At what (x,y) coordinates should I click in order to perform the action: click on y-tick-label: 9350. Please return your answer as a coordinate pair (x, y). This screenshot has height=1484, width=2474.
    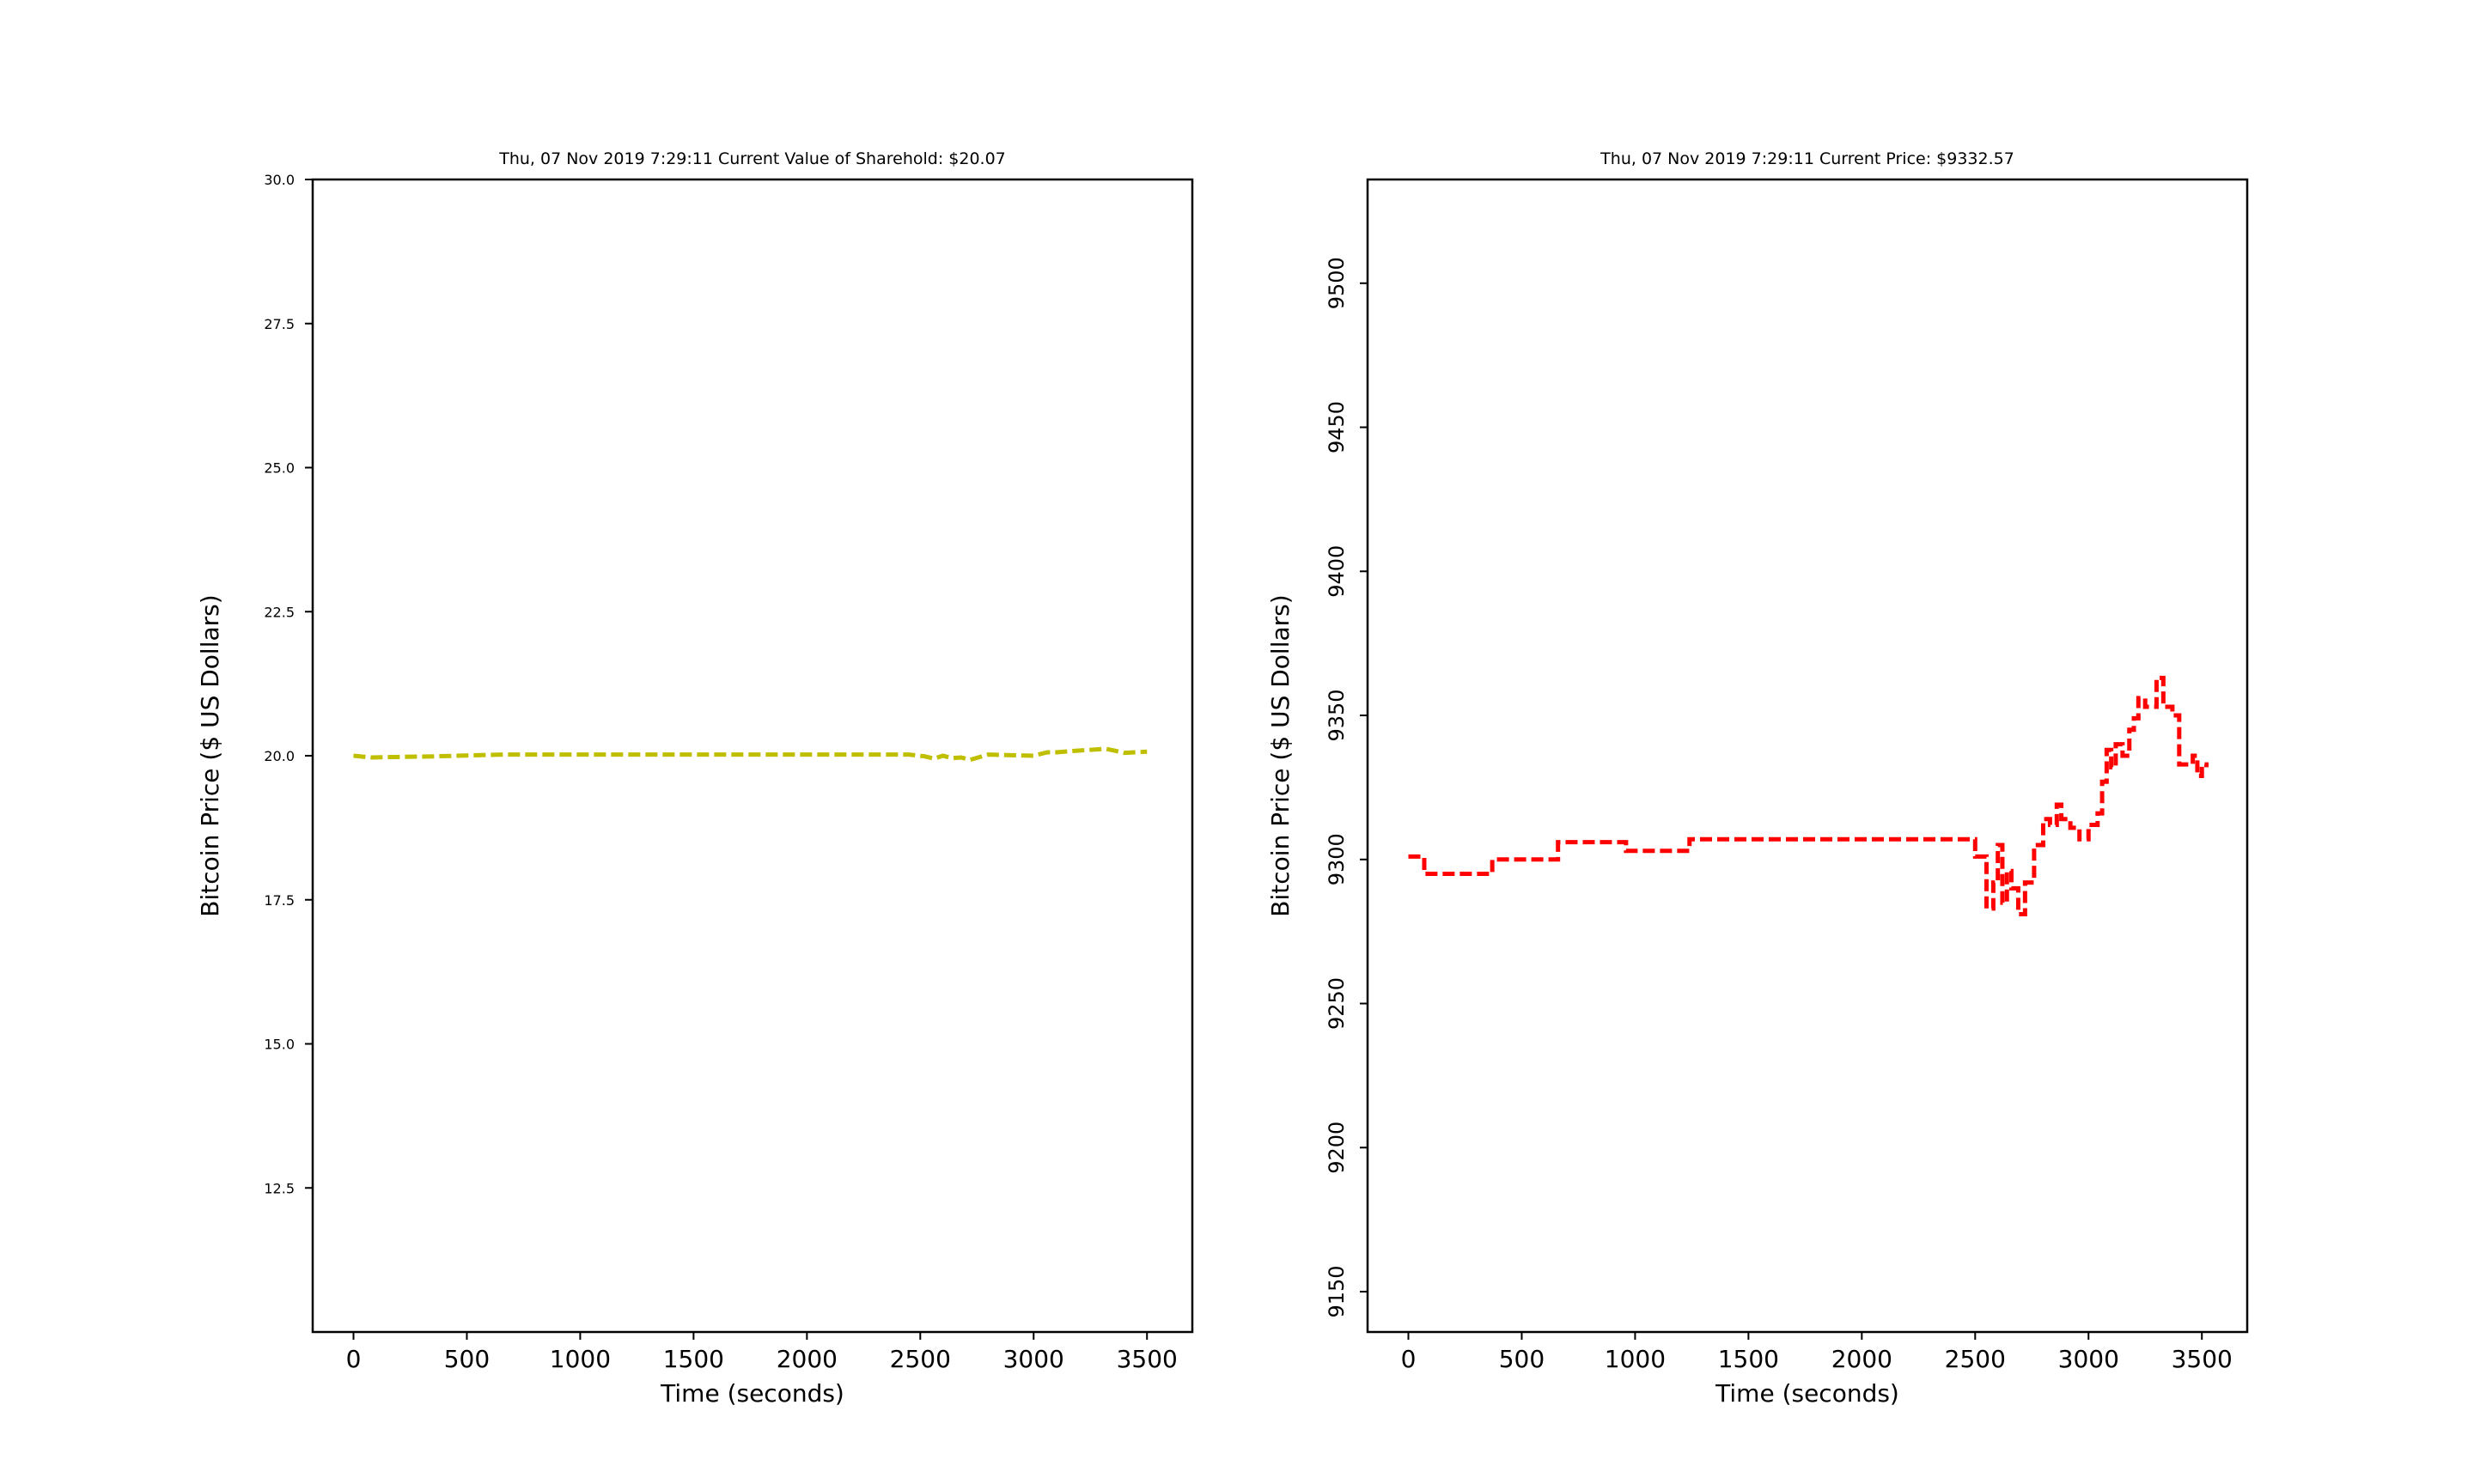
    Looking at the image, I should click on (1337, 715).